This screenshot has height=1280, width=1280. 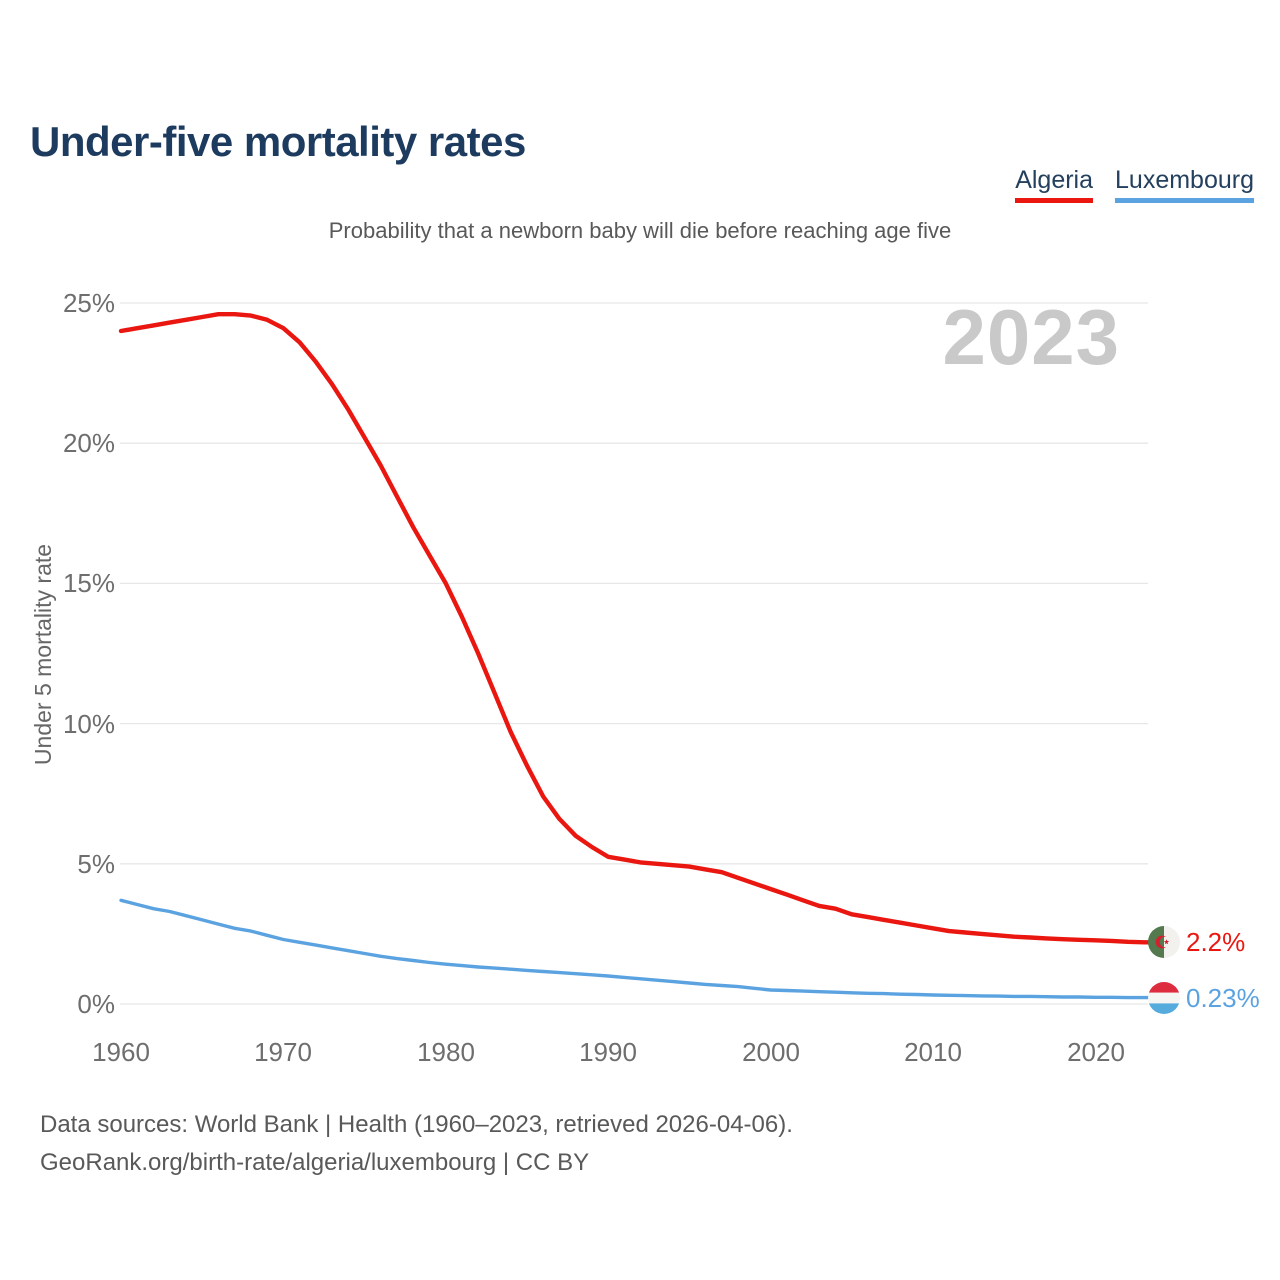 What do you see at coordinates (88, 583) in the screenshot?
I see `ytick-15: 15%` at bounding box center [88, 583].